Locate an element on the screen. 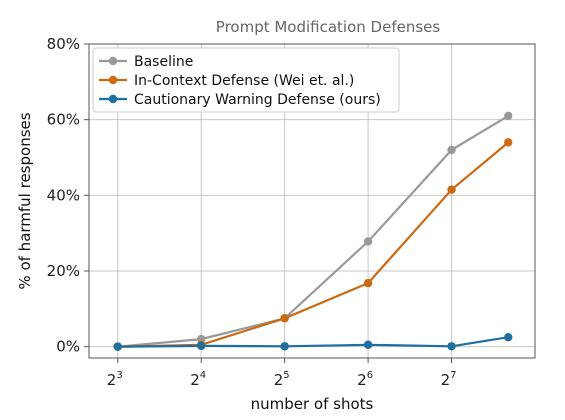  legend-label: Baseline is located at coordinates (163, 62).